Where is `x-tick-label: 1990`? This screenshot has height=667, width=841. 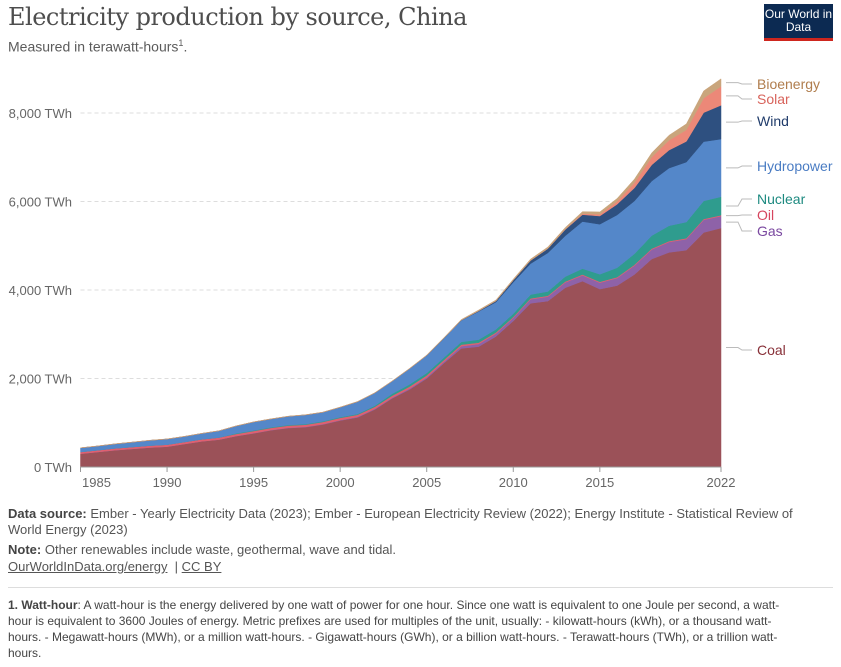
x-tick-label: 1990 is located at coordinates (167, 482).